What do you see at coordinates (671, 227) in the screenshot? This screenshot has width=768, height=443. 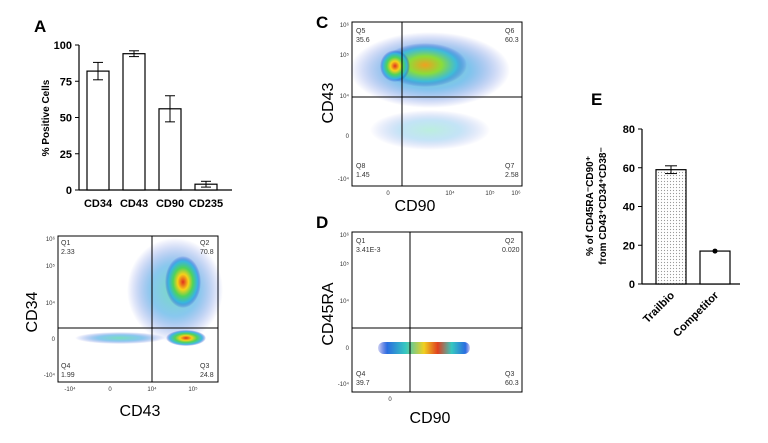 I see `bar-trailbio` at bounding box center [671, 227].